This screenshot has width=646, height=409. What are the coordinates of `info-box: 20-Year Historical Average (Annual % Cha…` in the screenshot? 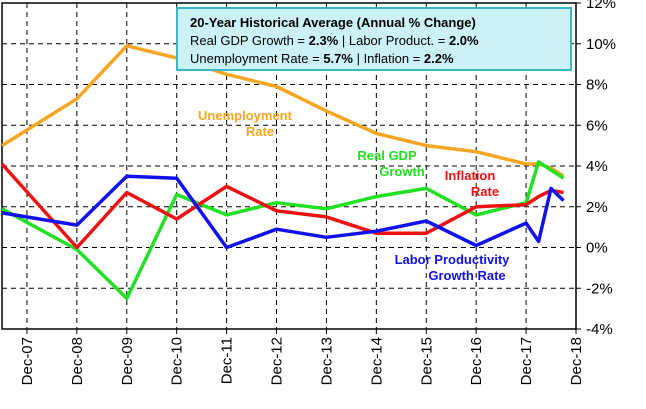 It's located at (374, 39).